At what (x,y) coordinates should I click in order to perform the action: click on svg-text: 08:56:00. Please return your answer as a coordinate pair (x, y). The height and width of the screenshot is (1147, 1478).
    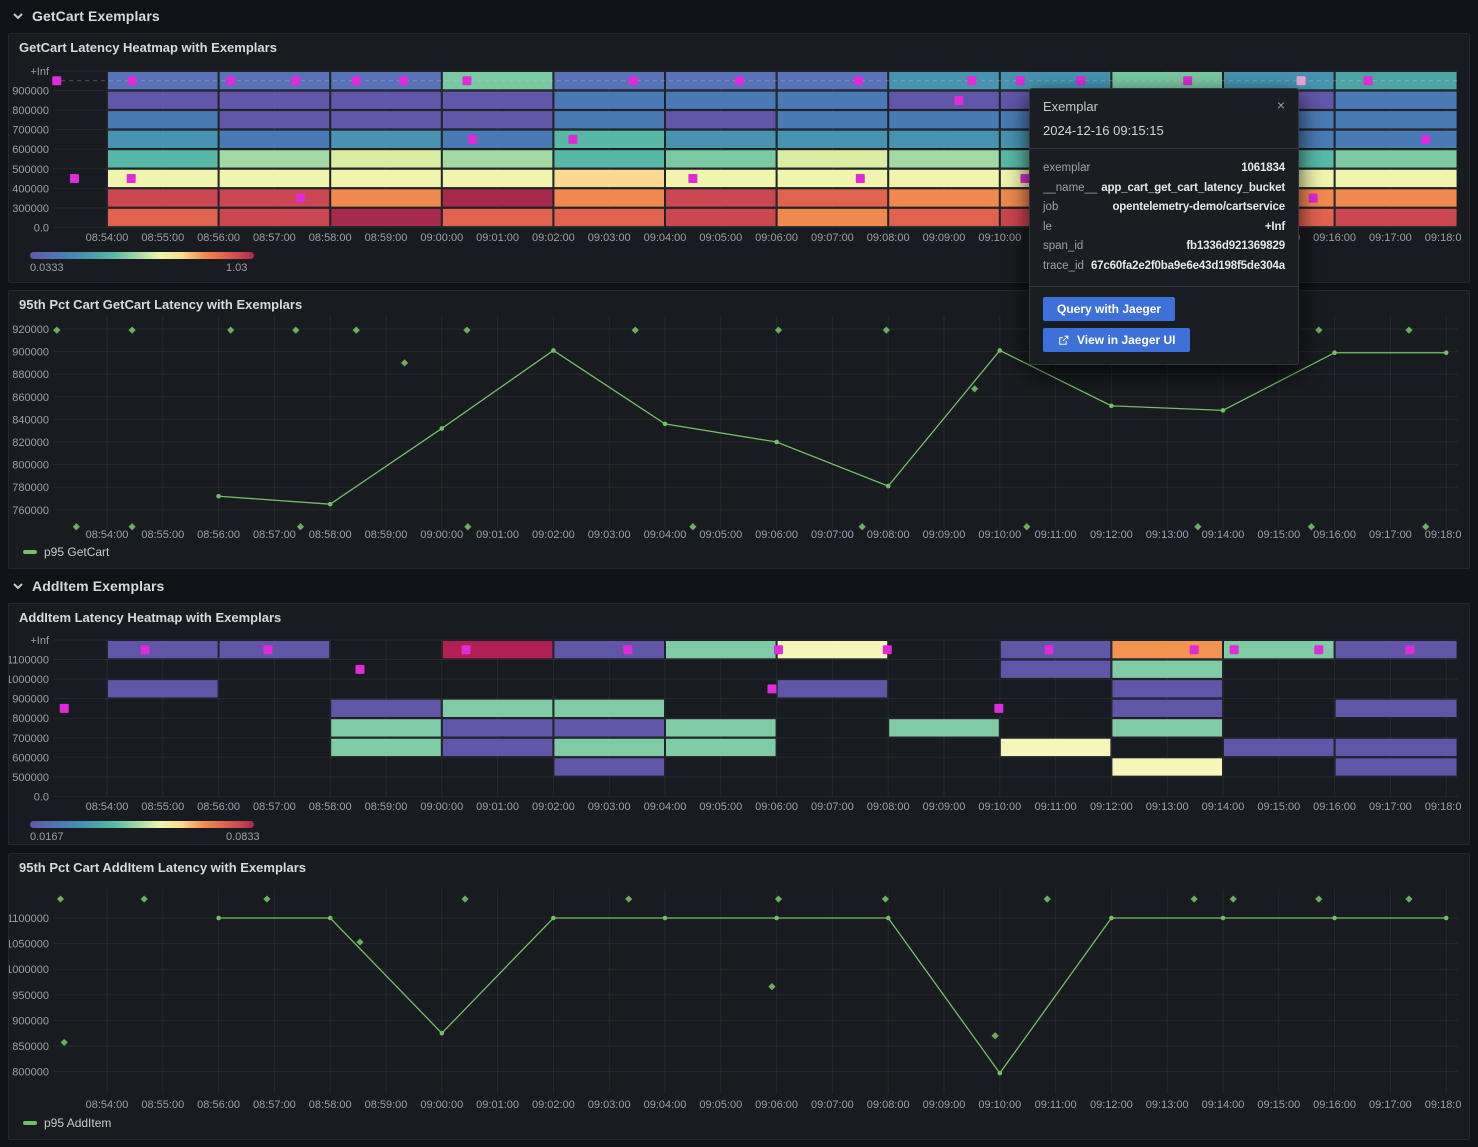
    Looking at the image, I should click on (218, 1105).